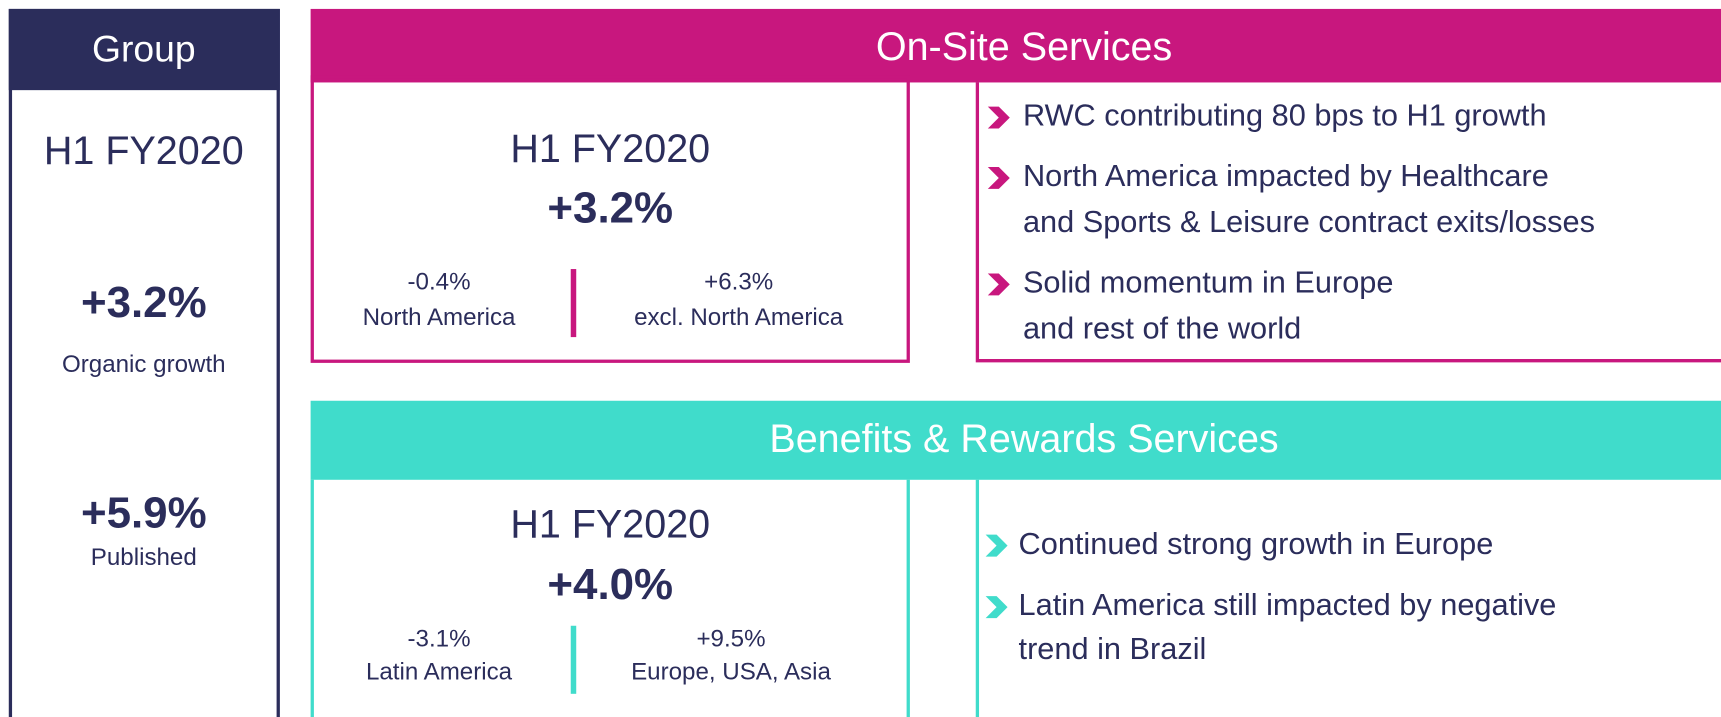 Image resolution: width=1721 pixels, height=717 pixels. I want to click on split-value: +6.3%, so click(738, 282).